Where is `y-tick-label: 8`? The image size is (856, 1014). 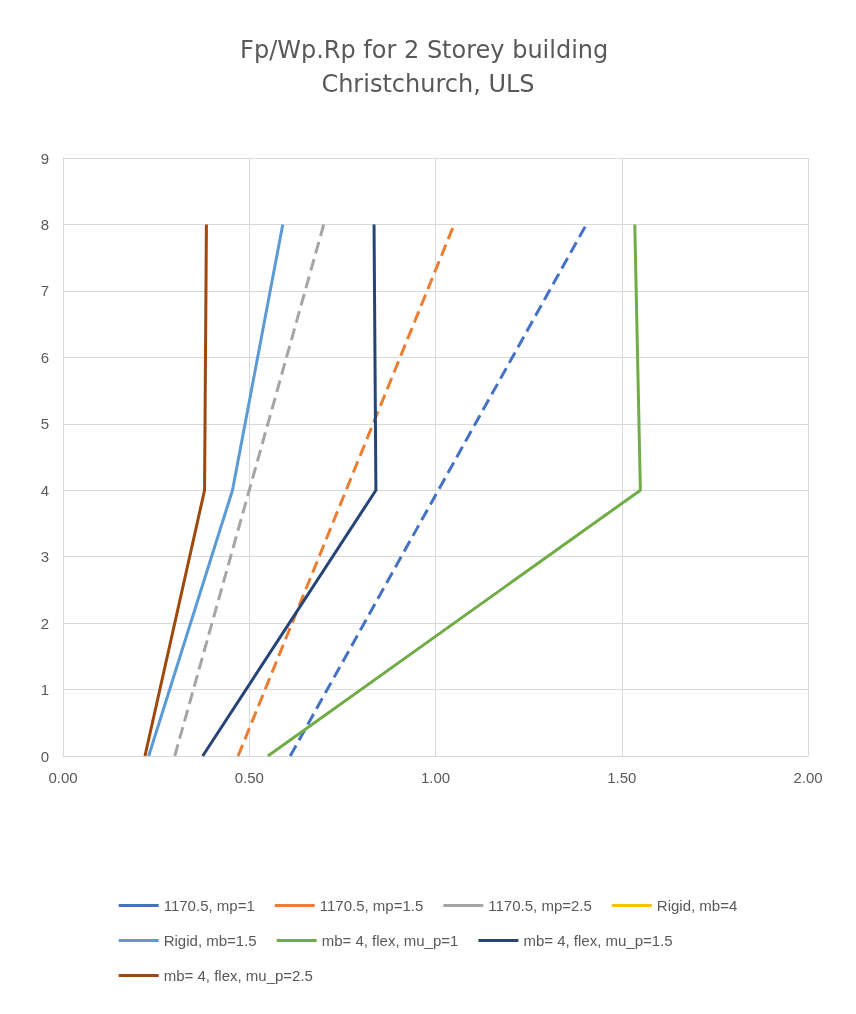 y-tick-label: 8 is located at coordinates (44, 224).